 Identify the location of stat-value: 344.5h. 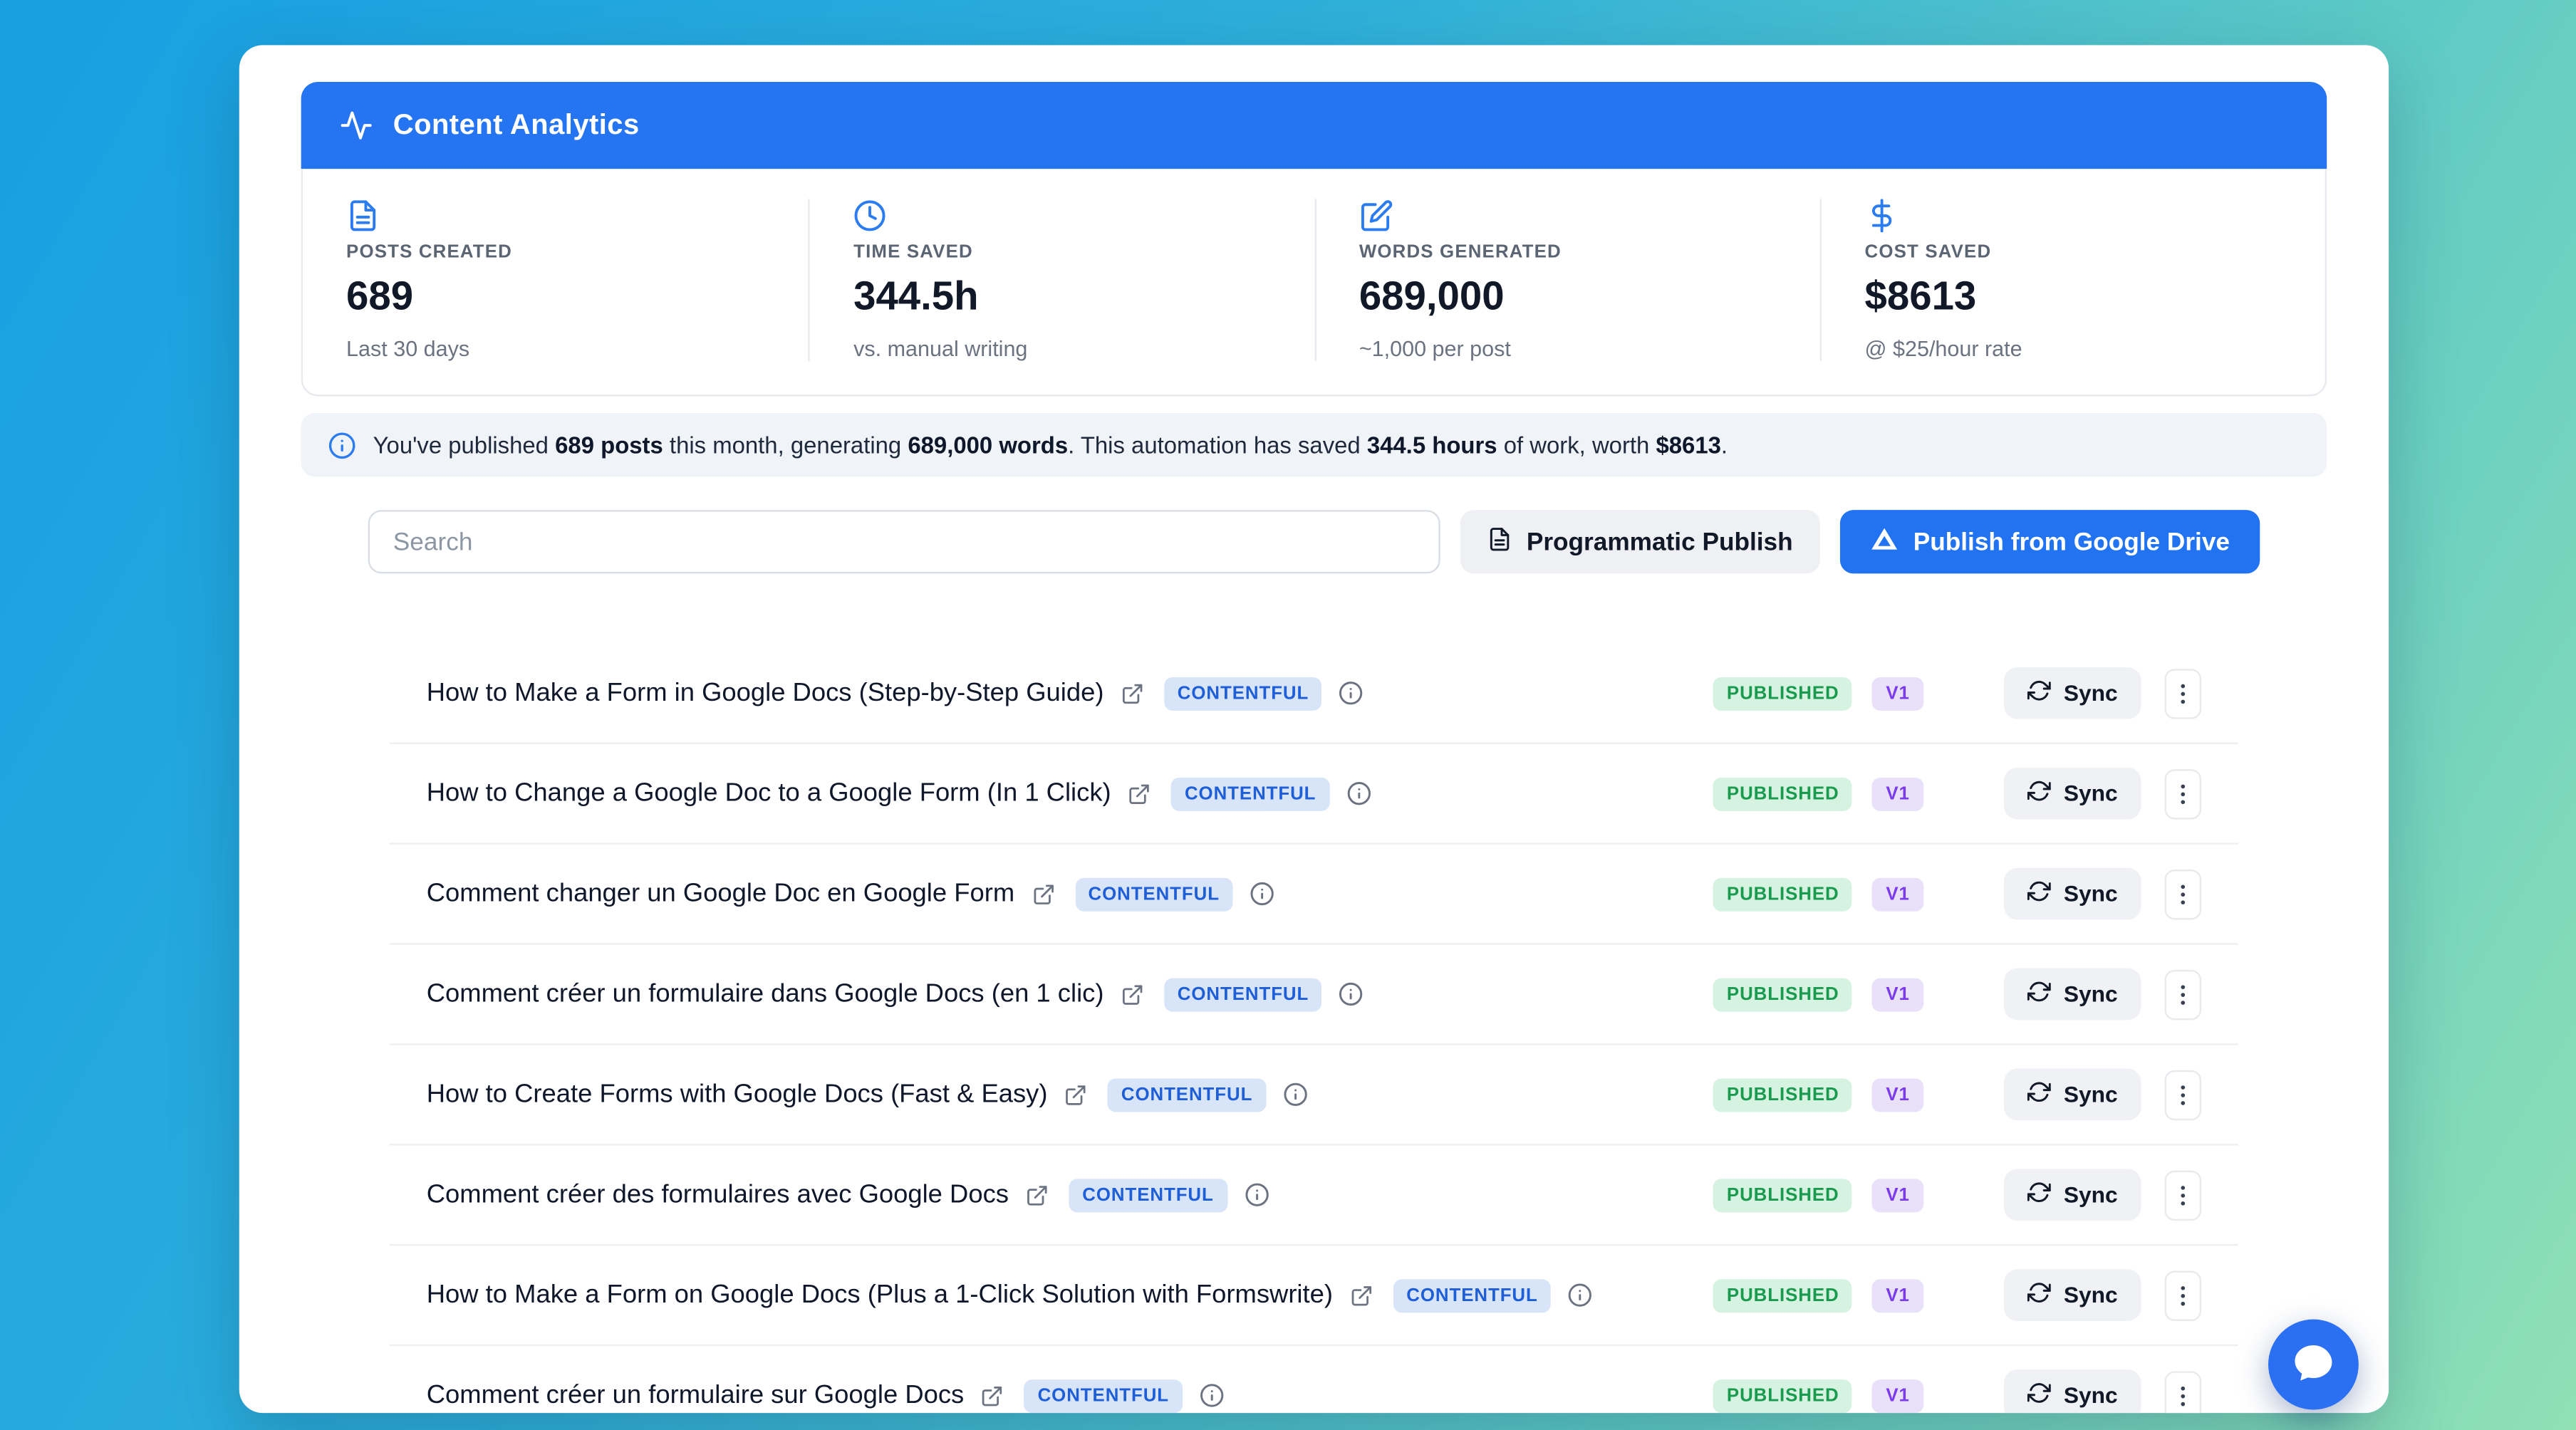
(916, 297).